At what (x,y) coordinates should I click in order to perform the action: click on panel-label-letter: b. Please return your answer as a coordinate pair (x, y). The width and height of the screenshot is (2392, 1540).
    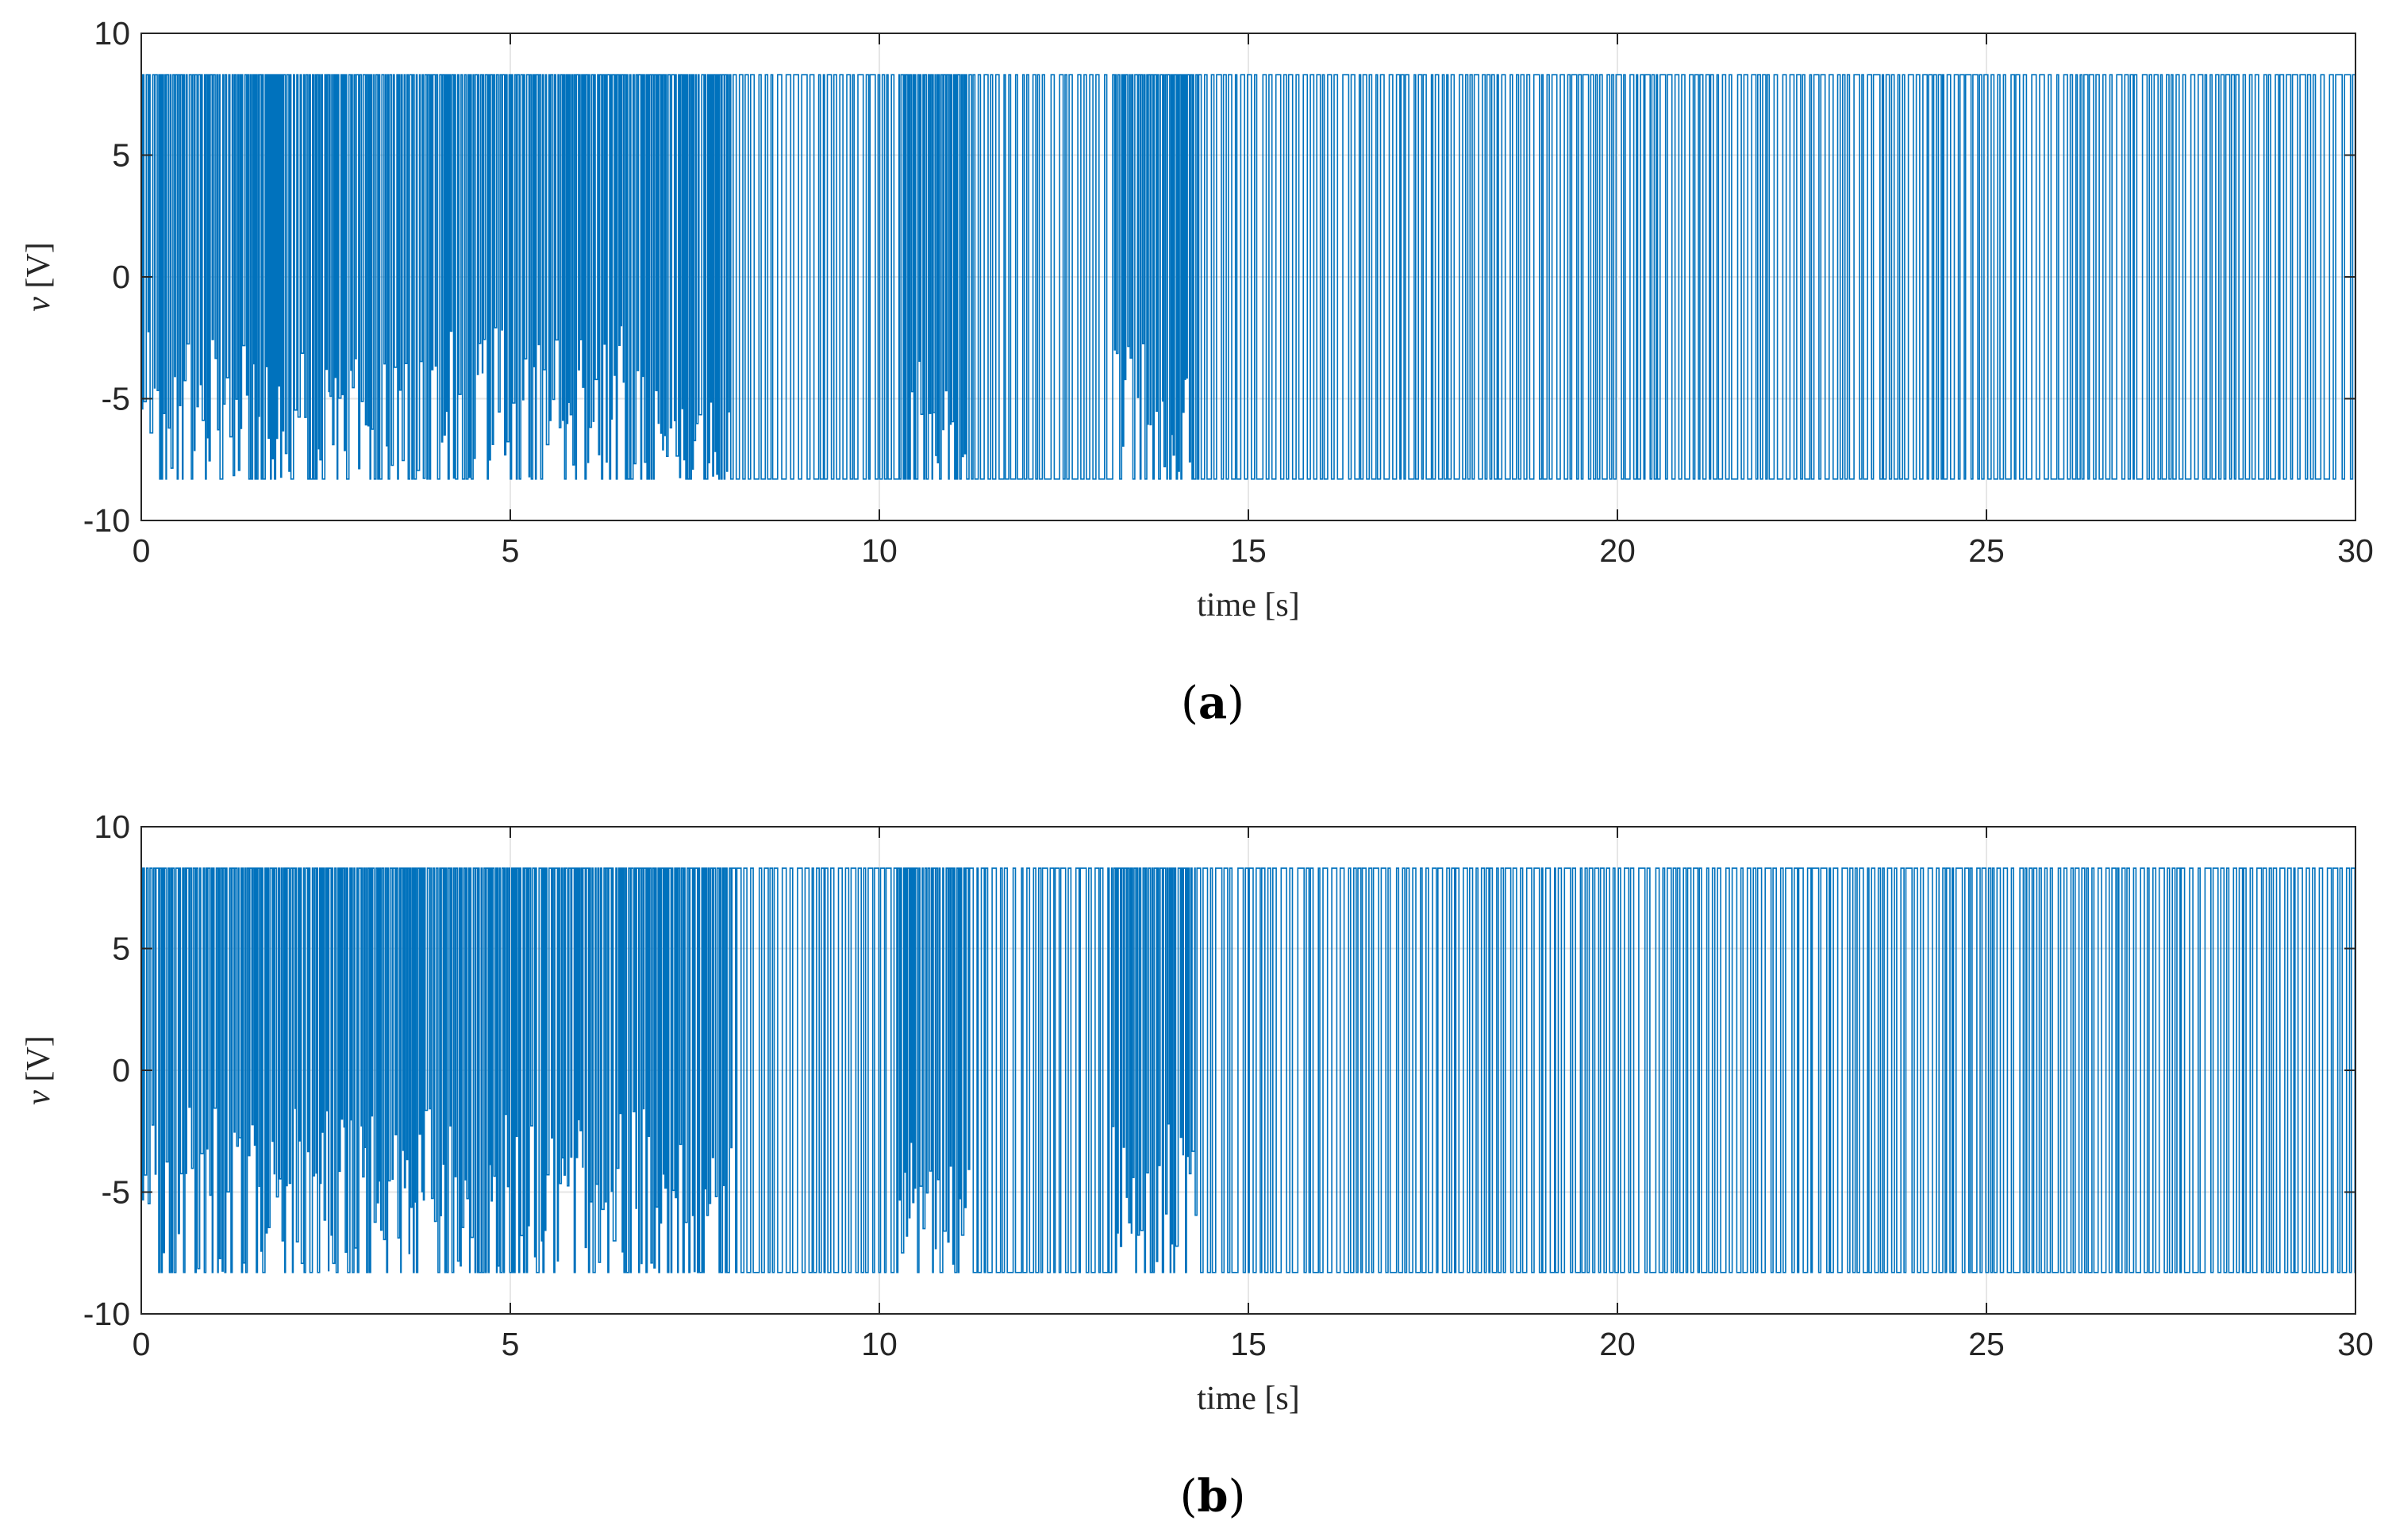
    Looking at the image, I should click on (1212, 1497).